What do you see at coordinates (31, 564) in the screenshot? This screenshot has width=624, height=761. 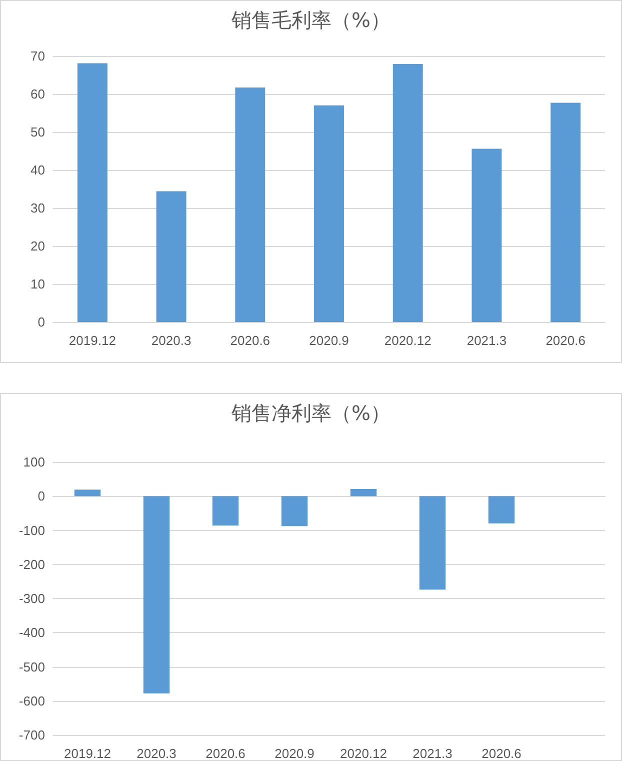 I see `y-tick-label: -200` at bounding box center [31, 564].